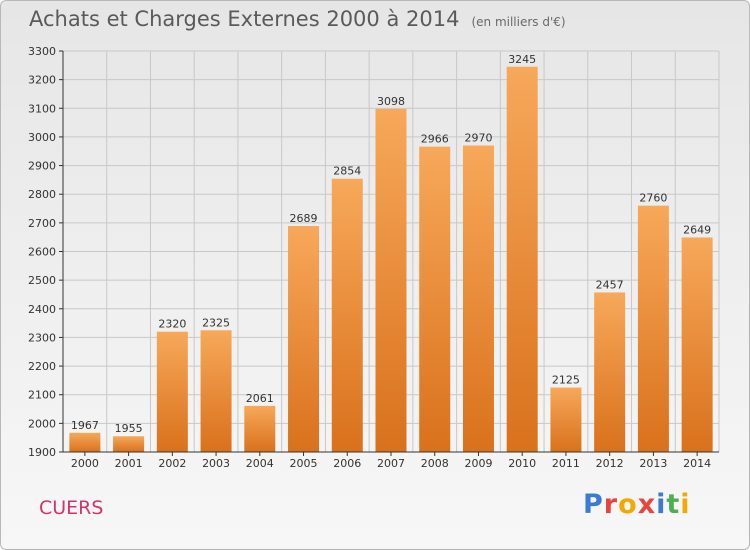 The width and height of the screenshot is (750, 550). I want to click on bar-2001, so click(129, 444).